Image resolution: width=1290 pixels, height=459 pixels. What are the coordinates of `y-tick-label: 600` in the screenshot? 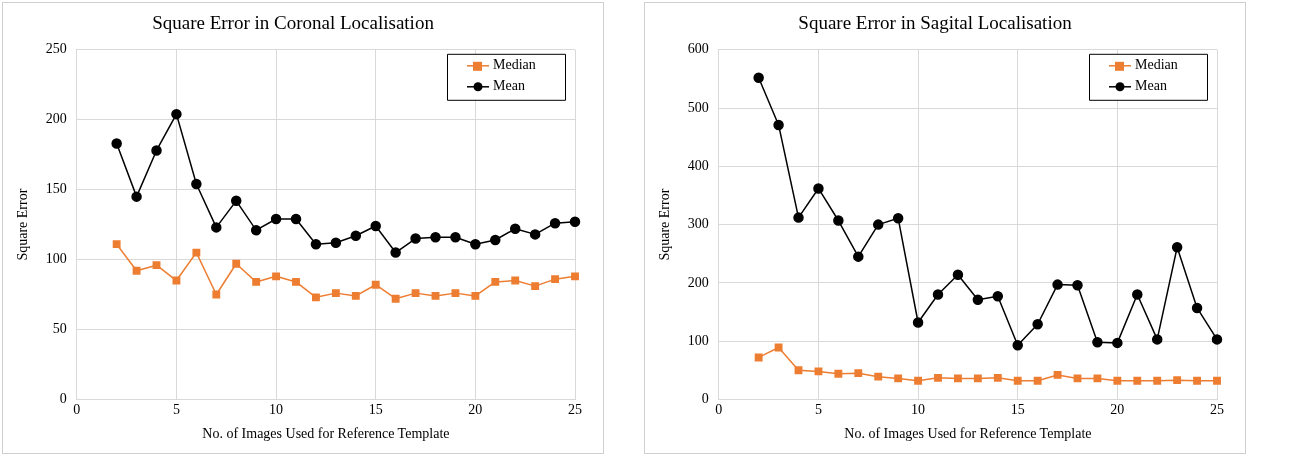 It's located at (698, 49).